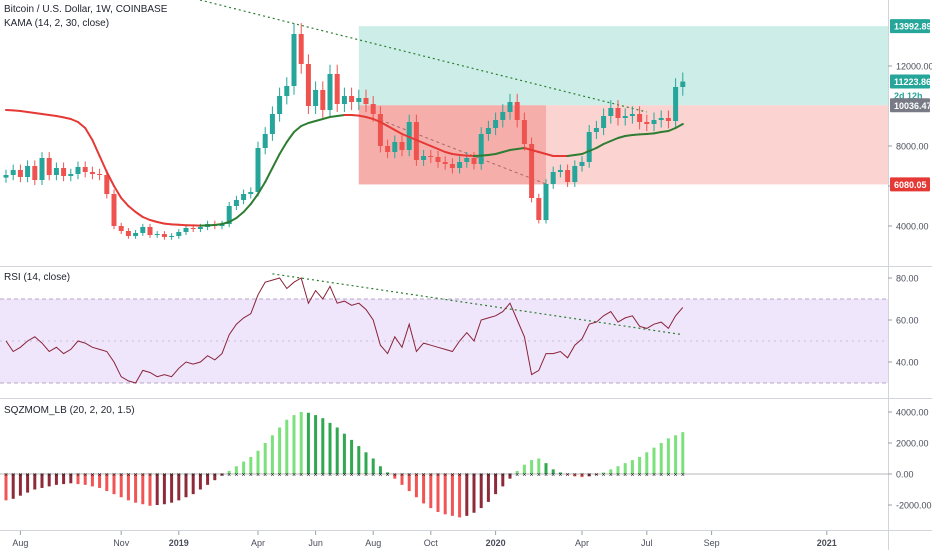  Describe the element at coordinates (907, 321) in the screenshot. I see `rsi-axis-label: 60.00` at that location.